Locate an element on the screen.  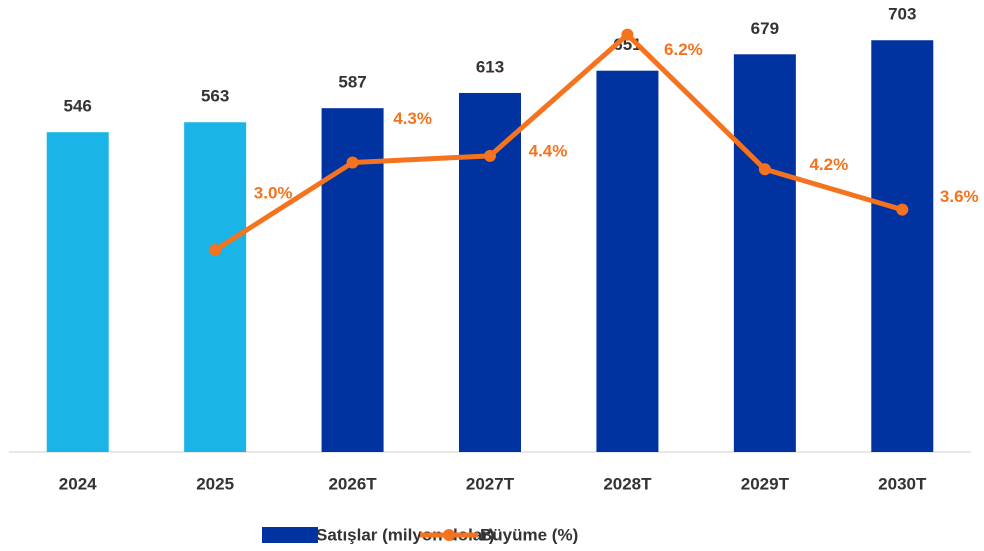
legend-marker is located at coordinates (449, 535).